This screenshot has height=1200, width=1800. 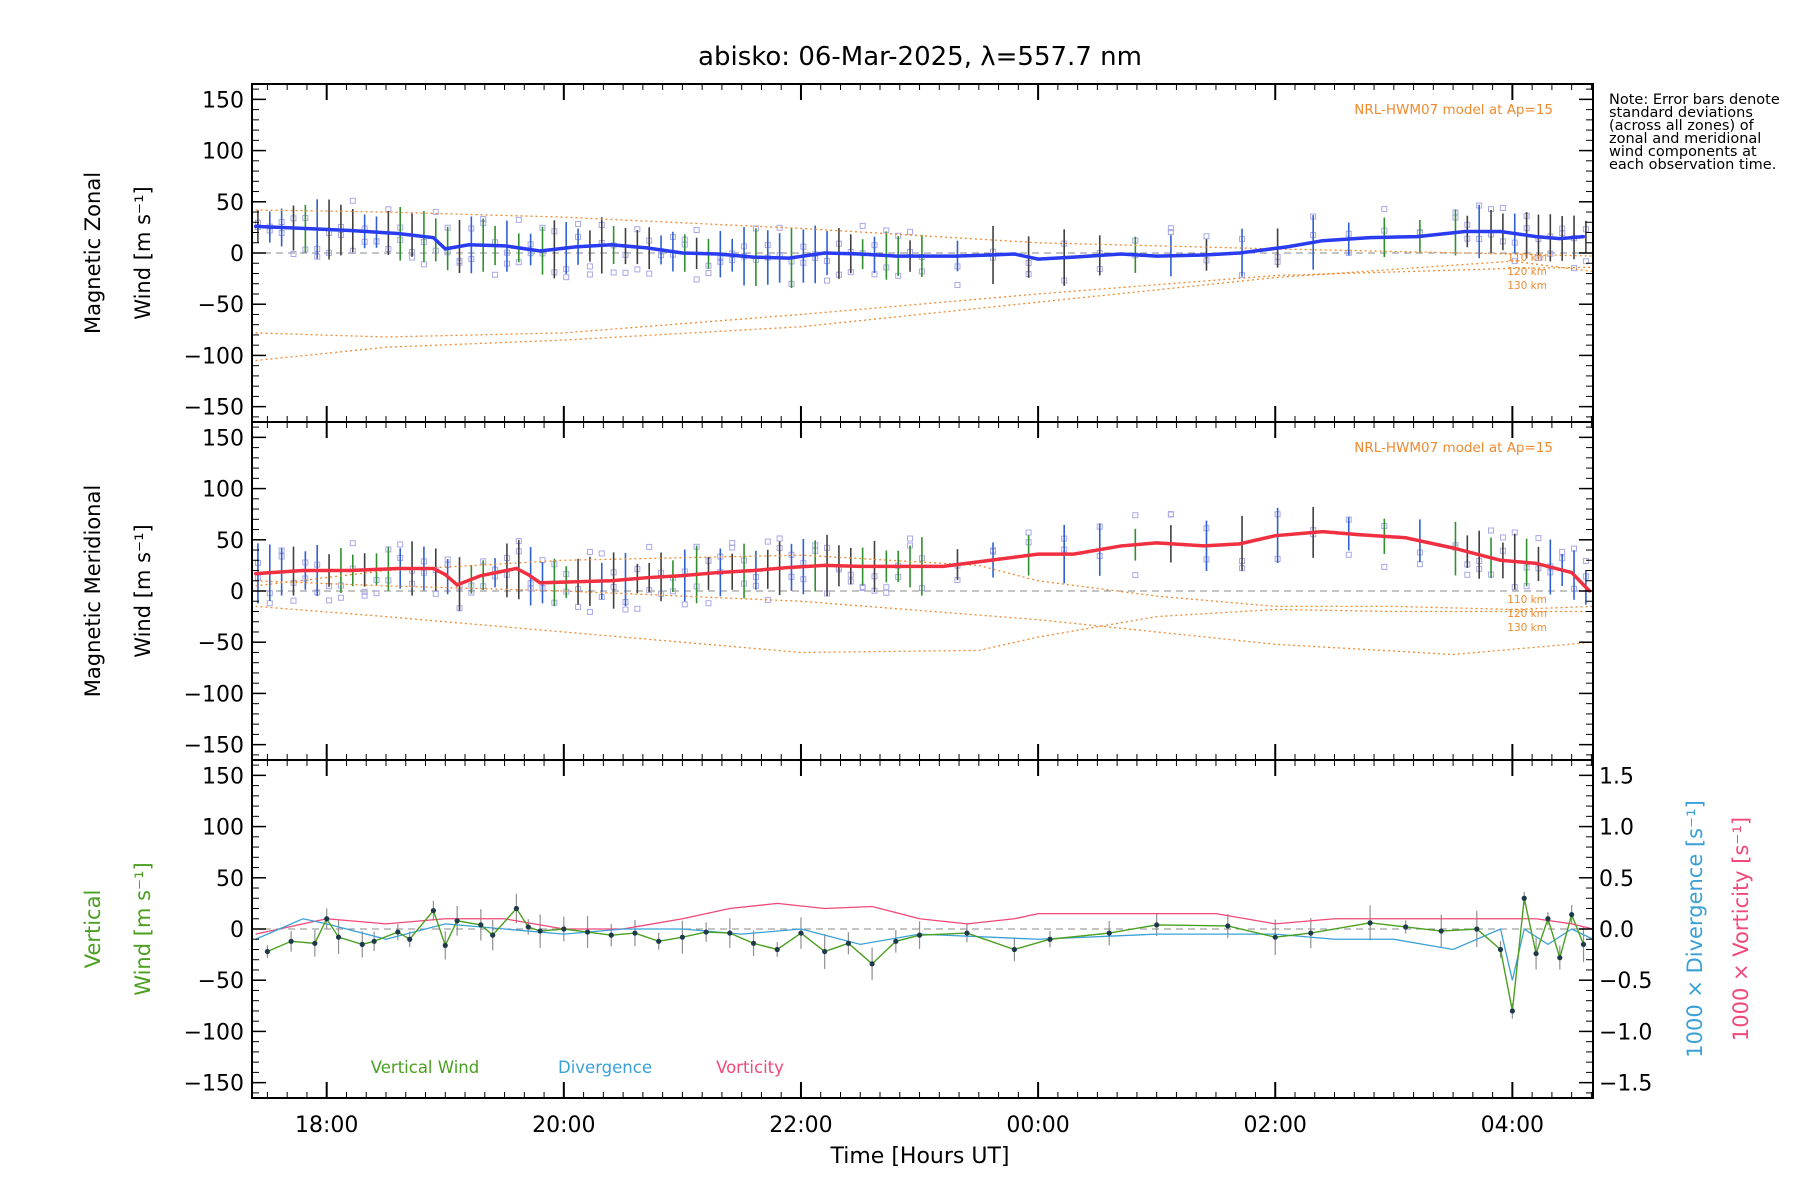 I want to click on x-tick-label: 22:00, so click(x=800, y=1125).